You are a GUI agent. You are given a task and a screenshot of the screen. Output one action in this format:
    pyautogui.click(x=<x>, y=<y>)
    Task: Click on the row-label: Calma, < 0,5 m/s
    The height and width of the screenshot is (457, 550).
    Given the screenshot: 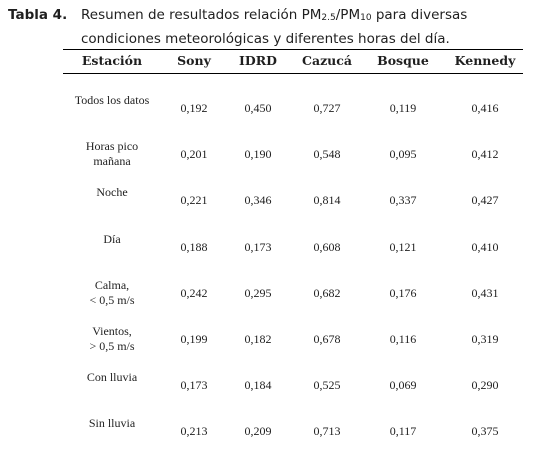 What is the action you would take?
    pyautogui.click(x=112, y=293)
    